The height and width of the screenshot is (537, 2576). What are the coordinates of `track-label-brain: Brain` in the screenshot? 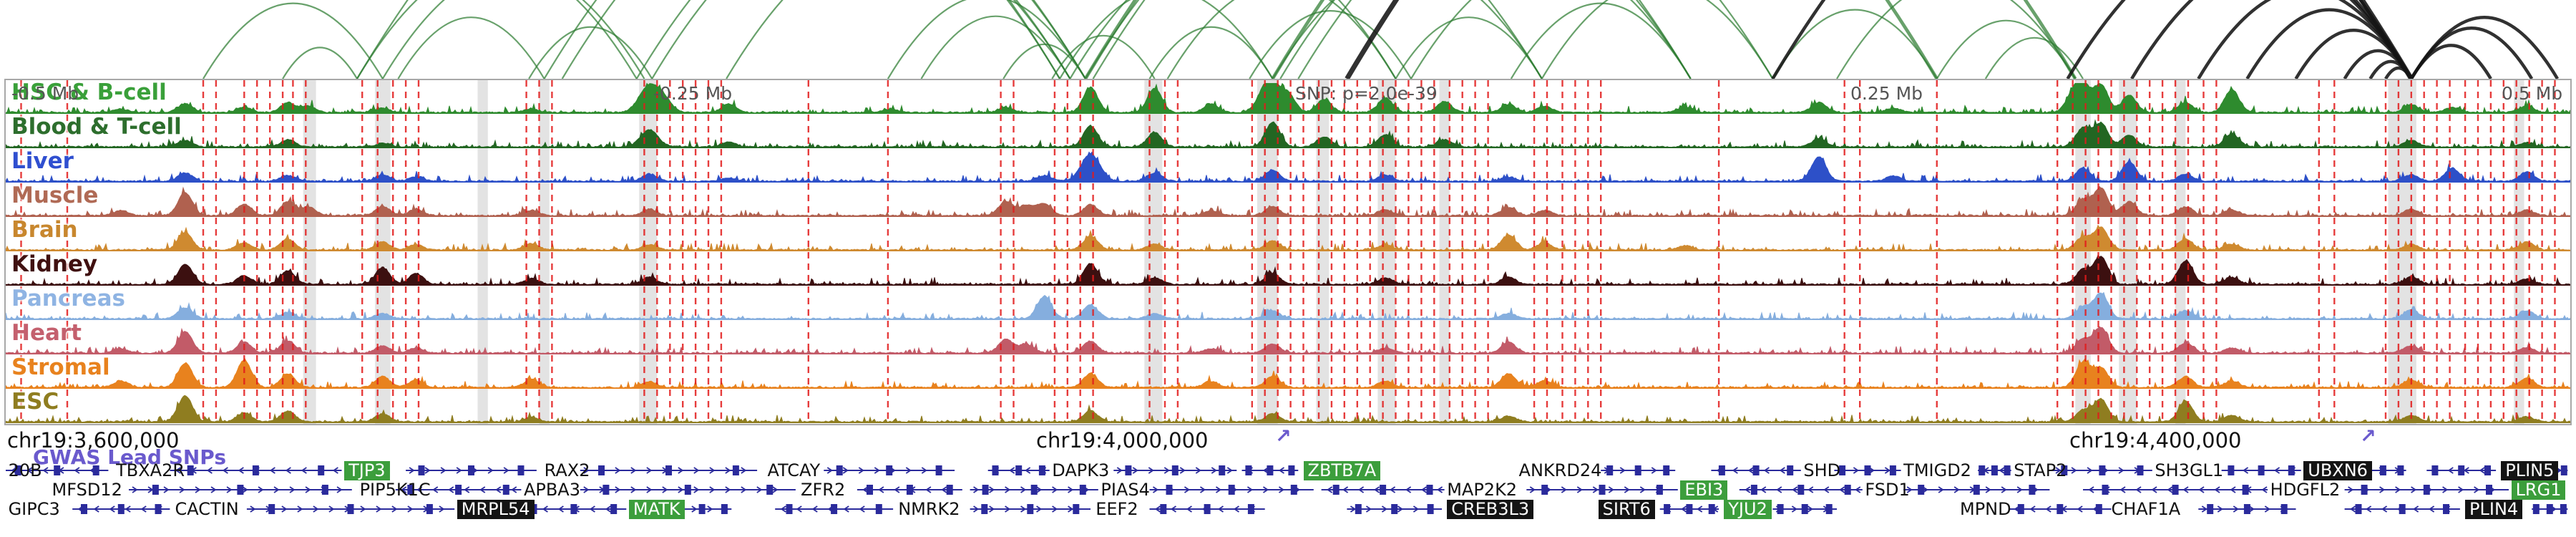 It's located at (44, 230).